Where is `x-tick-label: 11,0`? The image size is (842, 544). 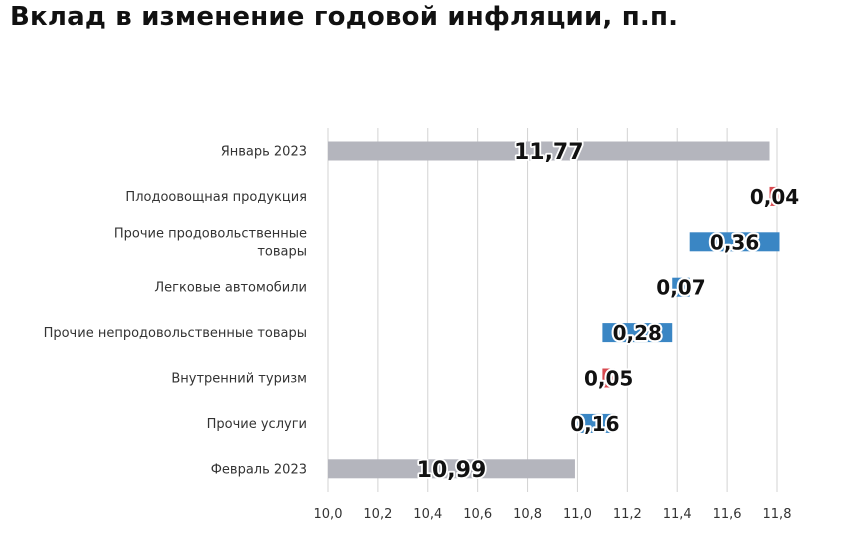 x-tick-label: 11,0 is located at coordinates (577, 514).